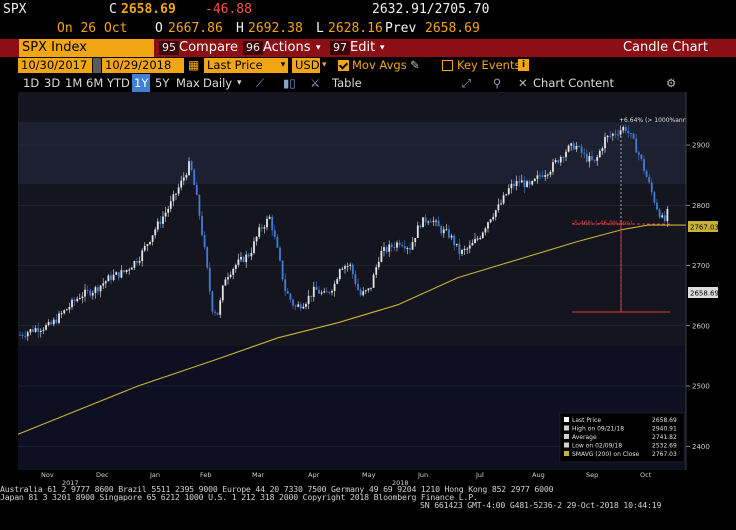 This screenshot has width=736, height=530. What do you see at coordinates (260, 83) in the screenshot?
I see `line-chart-icon: ⟋` at bounding box center [260, 83].